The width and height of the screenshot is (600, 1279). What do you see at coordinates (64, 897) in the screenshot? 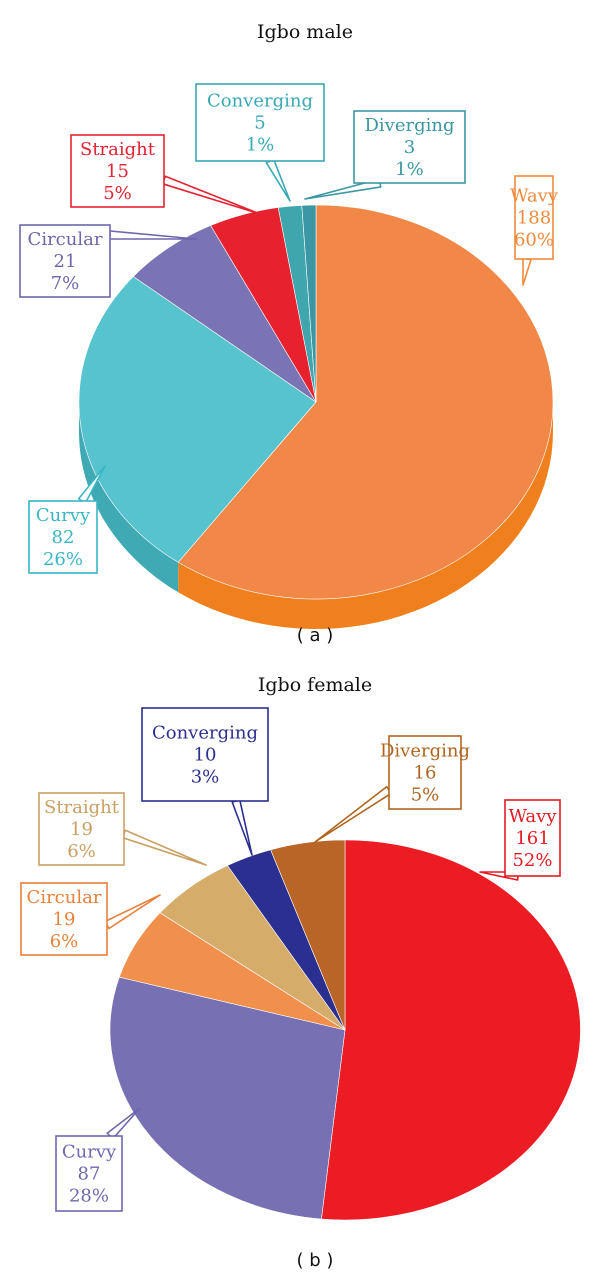
I see `chart-b-label-circular-name: Circular` at bounding box center [64, 897].